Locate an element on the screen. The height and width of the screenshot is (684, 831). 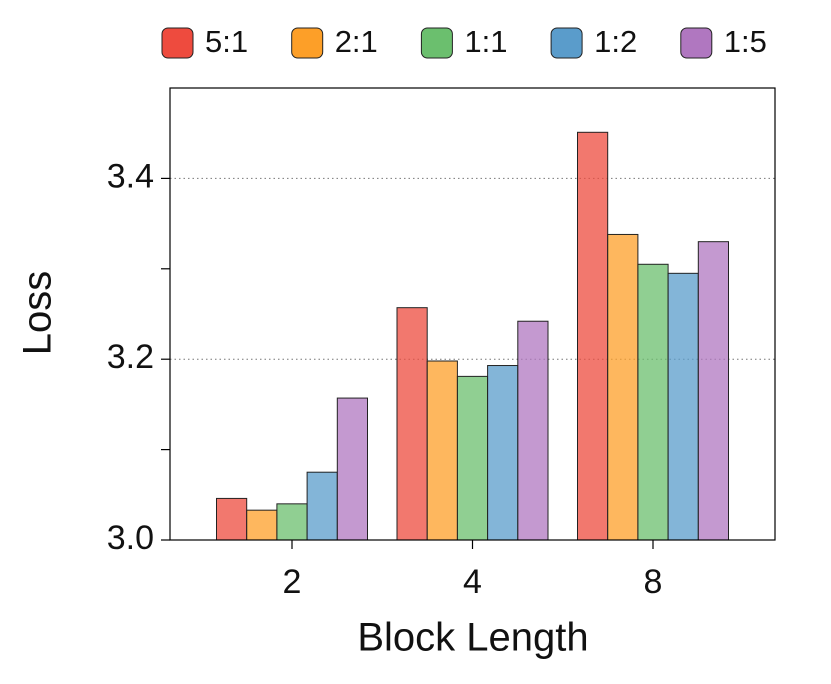
x-axis-label: Block Length is located at coordinates (472, 638).